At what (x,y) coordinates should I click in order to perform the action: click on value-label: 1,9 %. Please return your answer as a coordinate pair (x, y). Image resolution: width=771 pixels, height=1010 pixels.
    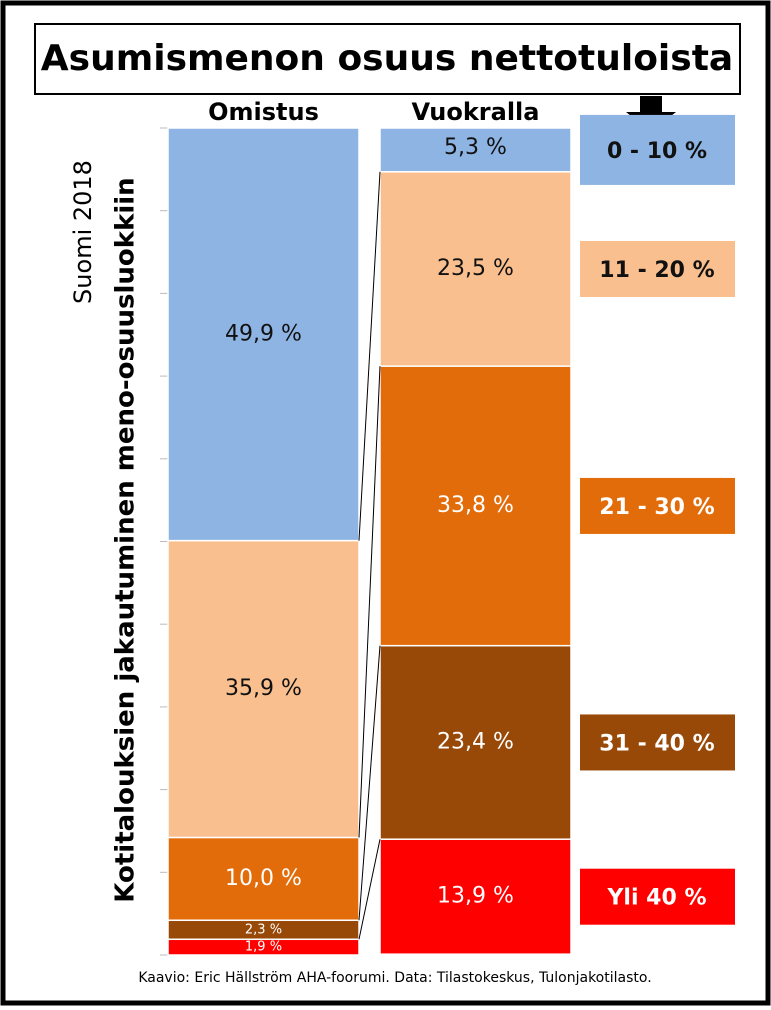
    Looking at the image, I should click on (263, 947).